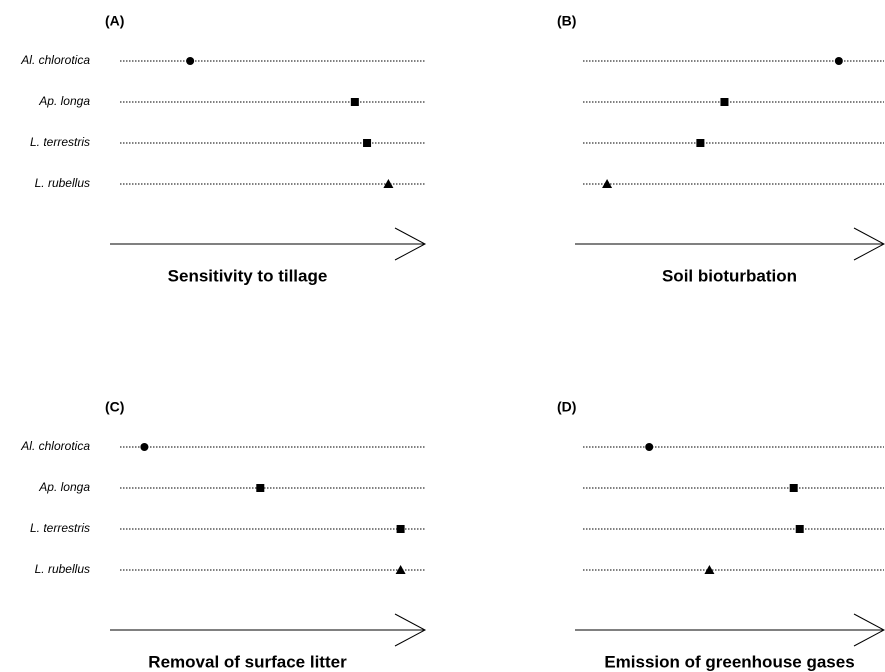 The height and width of the screenshot is (672, 885). I want to click on panel-letter: (A), so click(114, 21).